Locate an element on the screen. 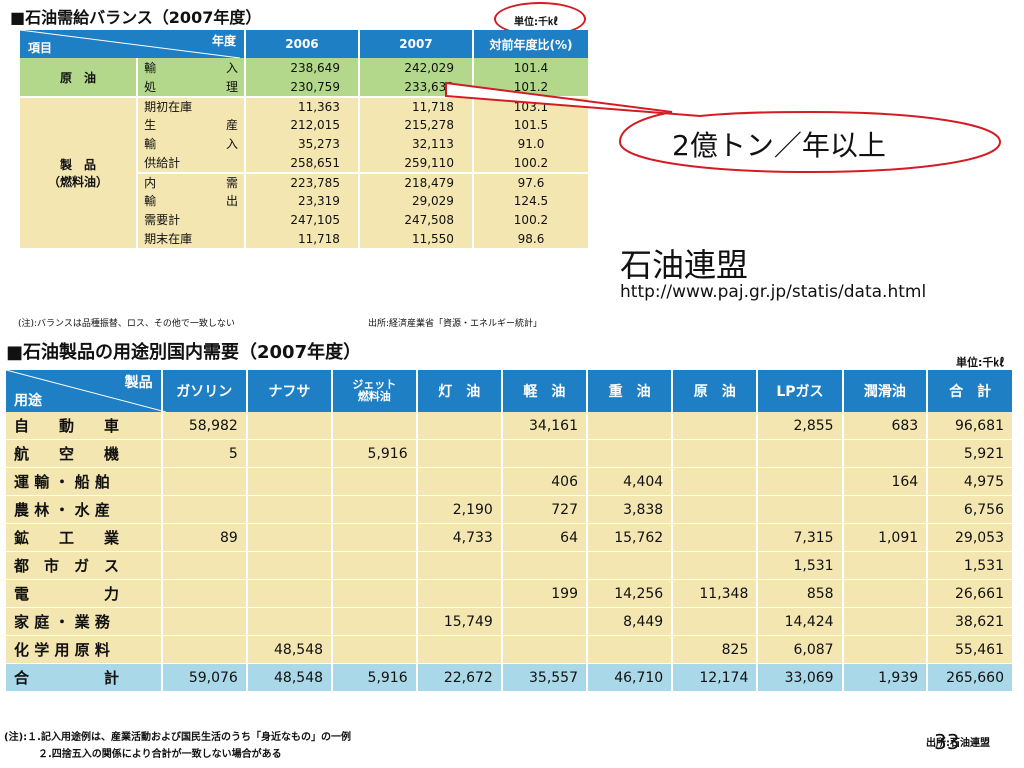 The height and width of the screenshot is (768, 1024). table-cell: 14,424 is located at coordinates (800, 622).